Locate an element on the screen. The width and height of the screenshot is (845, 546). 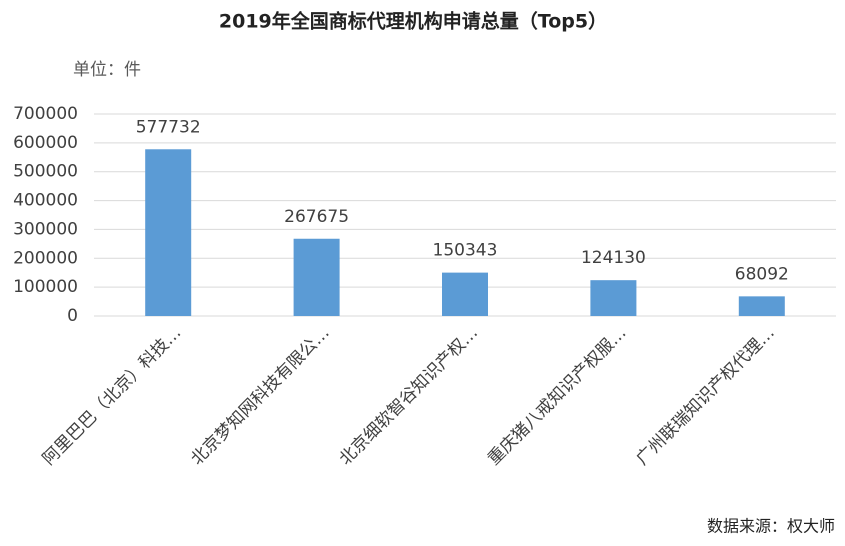
y-tick-label: 600000 is located at coordinates (45, 143).